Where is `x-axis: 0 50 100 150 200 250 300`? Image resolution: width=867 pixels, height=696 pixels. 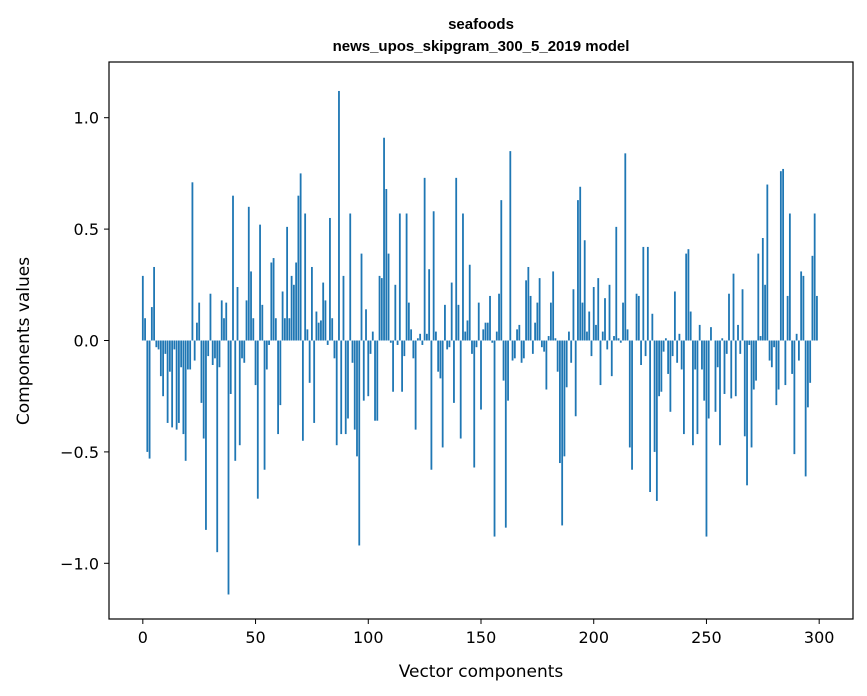 x-axis: 0 50 100 150 200 250 300 is located at coordinates (486, 633).